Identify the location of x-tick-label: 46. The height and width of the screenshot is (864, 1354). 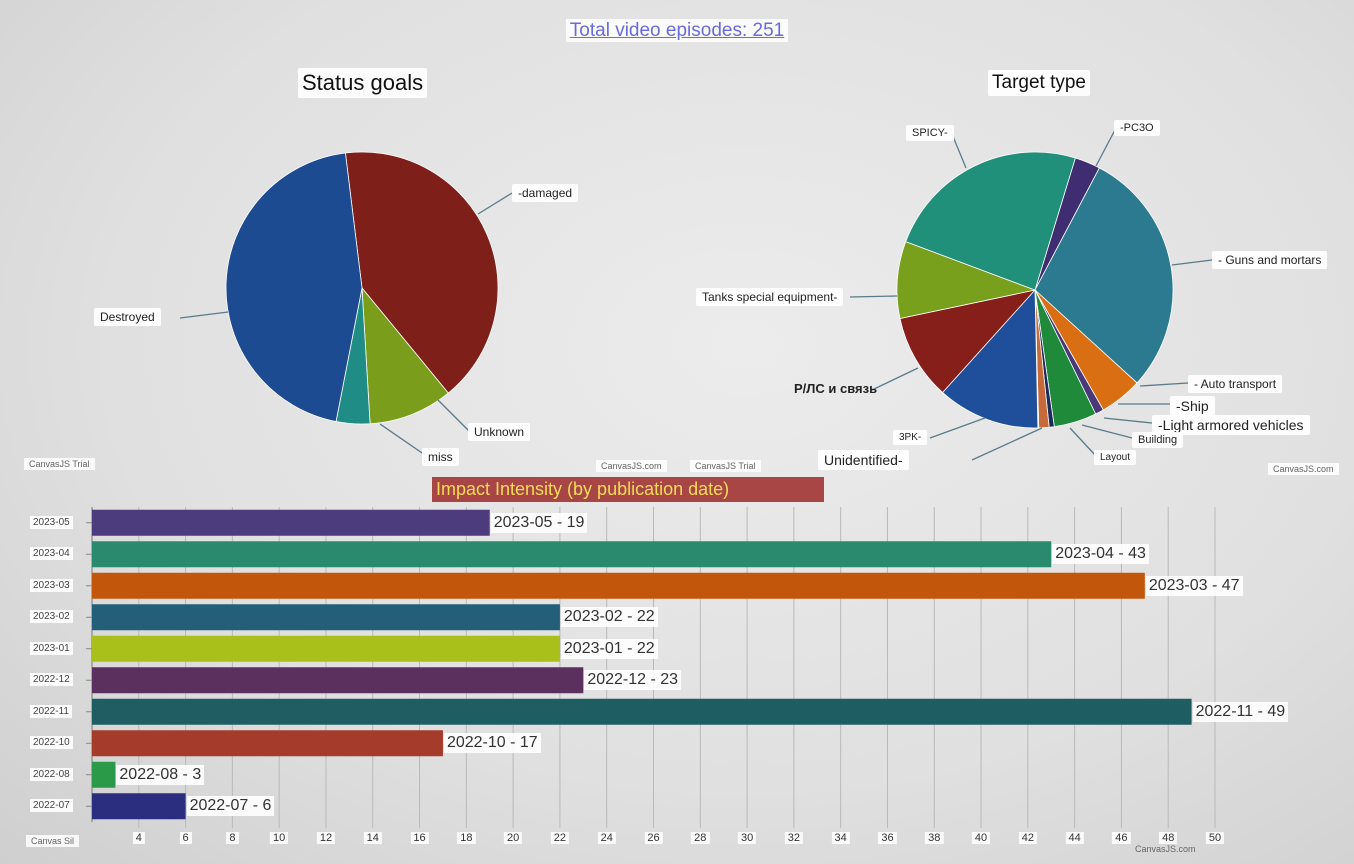
(1121, 838).